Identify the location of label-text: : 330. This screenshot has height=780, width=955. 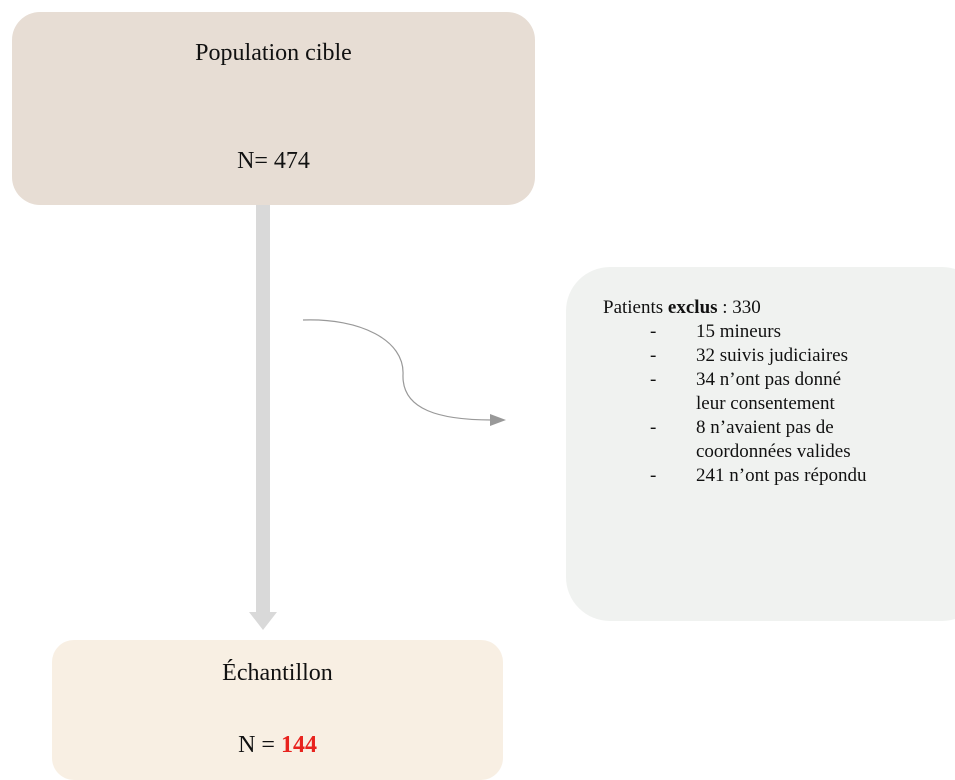
(739, 307).